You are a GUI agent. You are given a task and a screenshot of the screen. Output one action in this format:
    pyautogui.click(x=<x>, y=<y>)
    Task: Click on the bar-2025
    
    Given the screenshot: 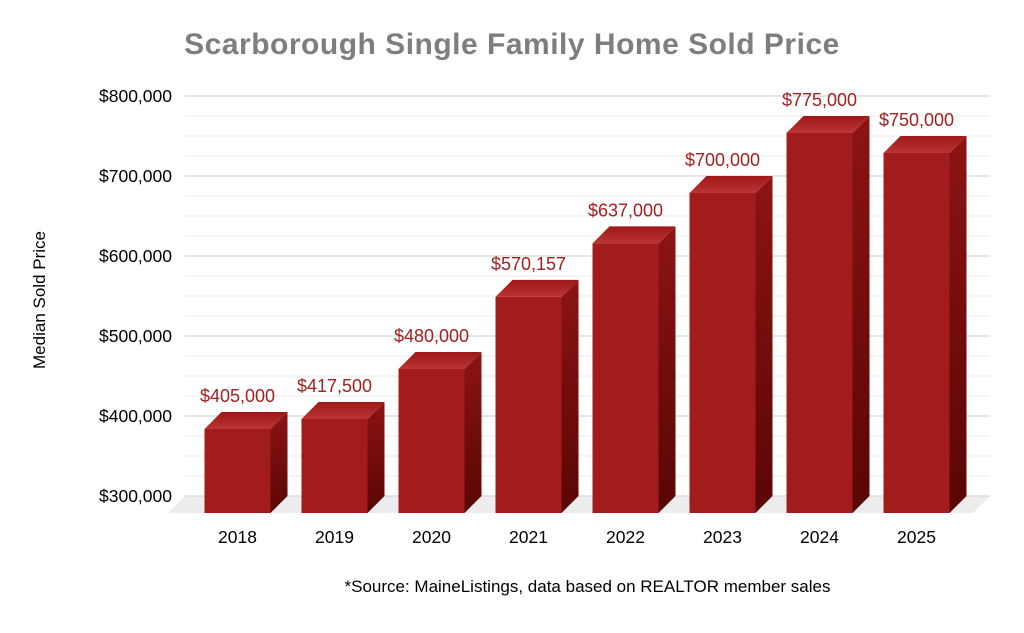 What is the action you would take?
    pyautogui.click(x=925, y=324)
    